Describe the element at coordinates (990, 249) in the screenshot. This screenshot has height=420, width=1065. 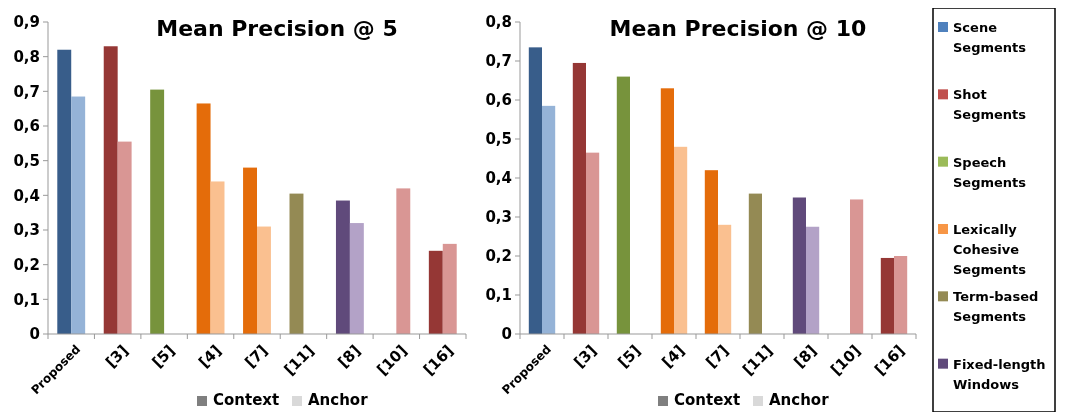
I see `category-label: Lexically Cohesive Segments` at that location.